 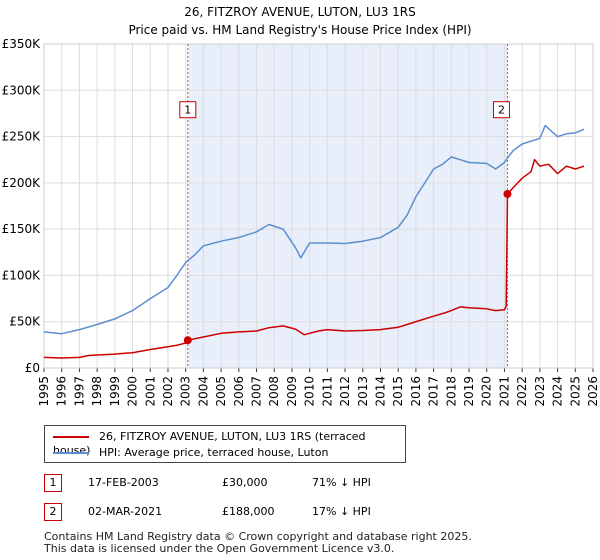 I want to click on legend-property-swatch, so click(x=71, y=437).